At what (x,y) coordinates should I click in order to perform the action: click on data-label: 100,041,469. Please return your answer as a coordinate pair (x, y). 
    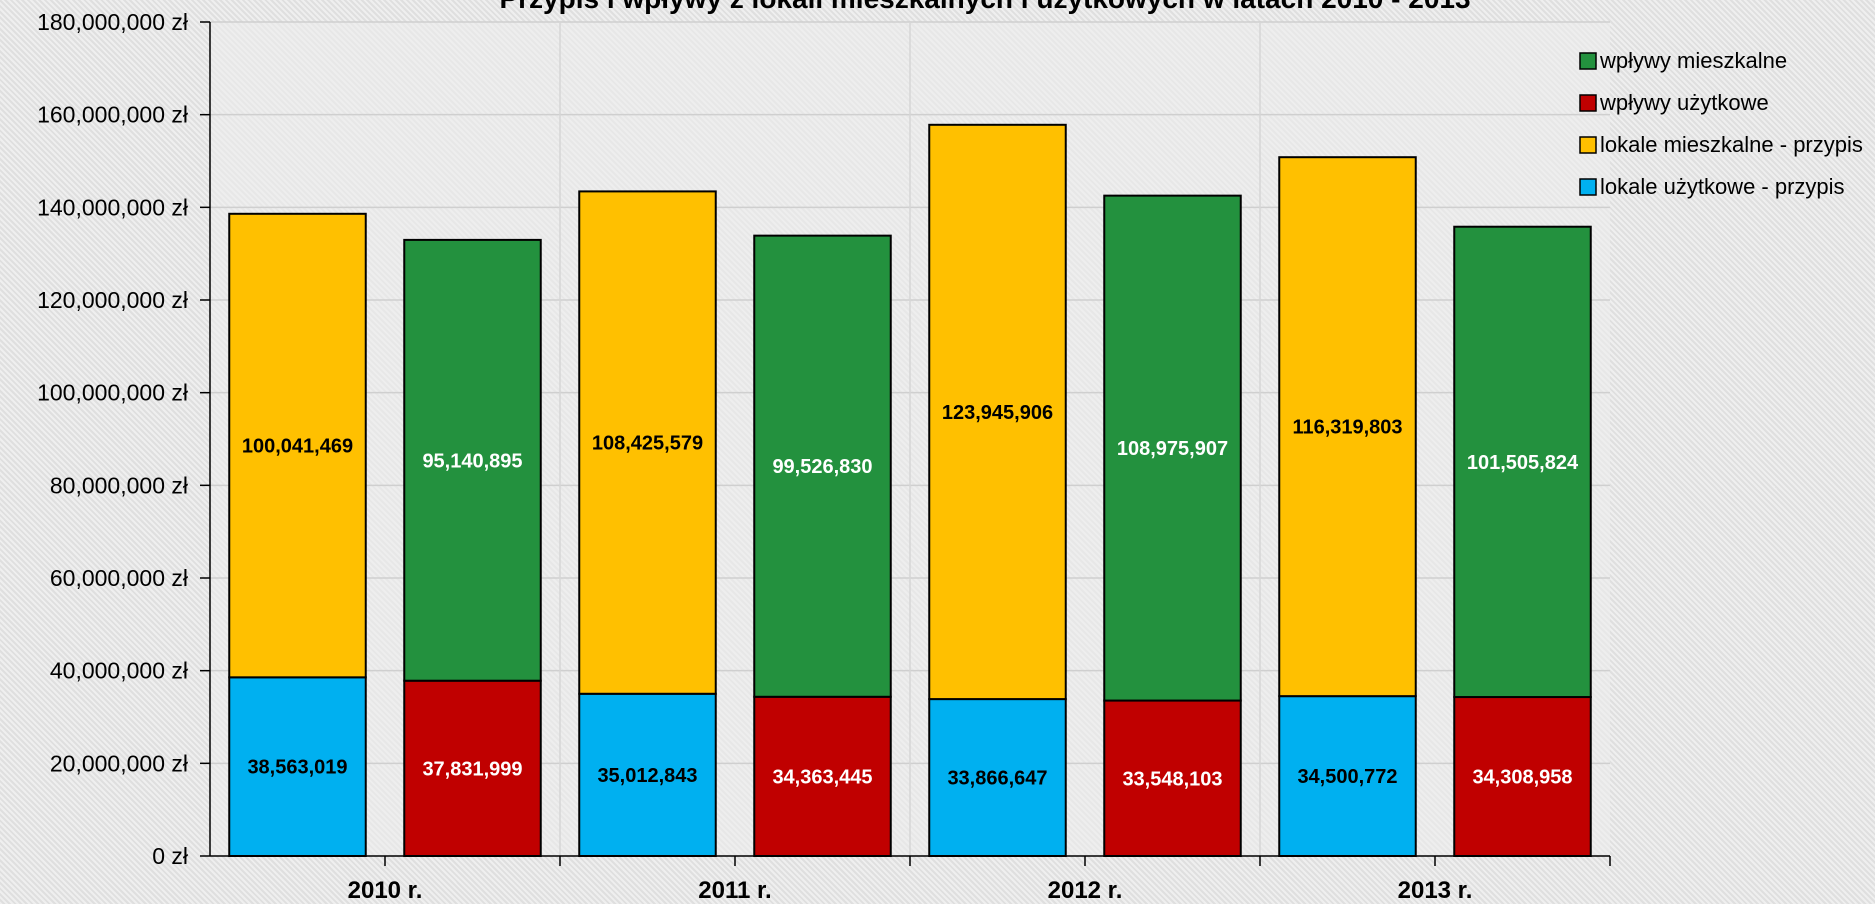
    Looking at the image, I should click on (297, 447).